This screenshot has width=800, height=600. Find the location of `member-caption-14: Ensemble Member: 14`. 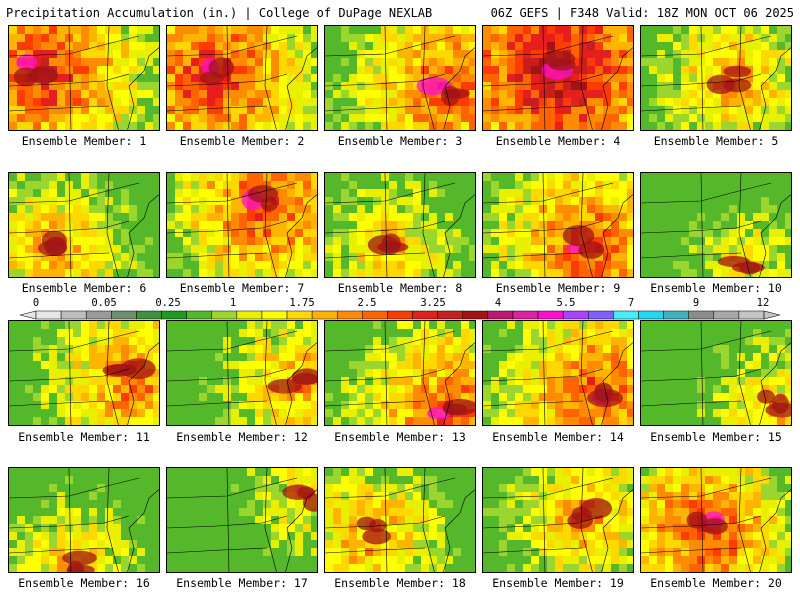

member-caption-14: Ensemble Member: 14 is located at coordinates (558, 437).